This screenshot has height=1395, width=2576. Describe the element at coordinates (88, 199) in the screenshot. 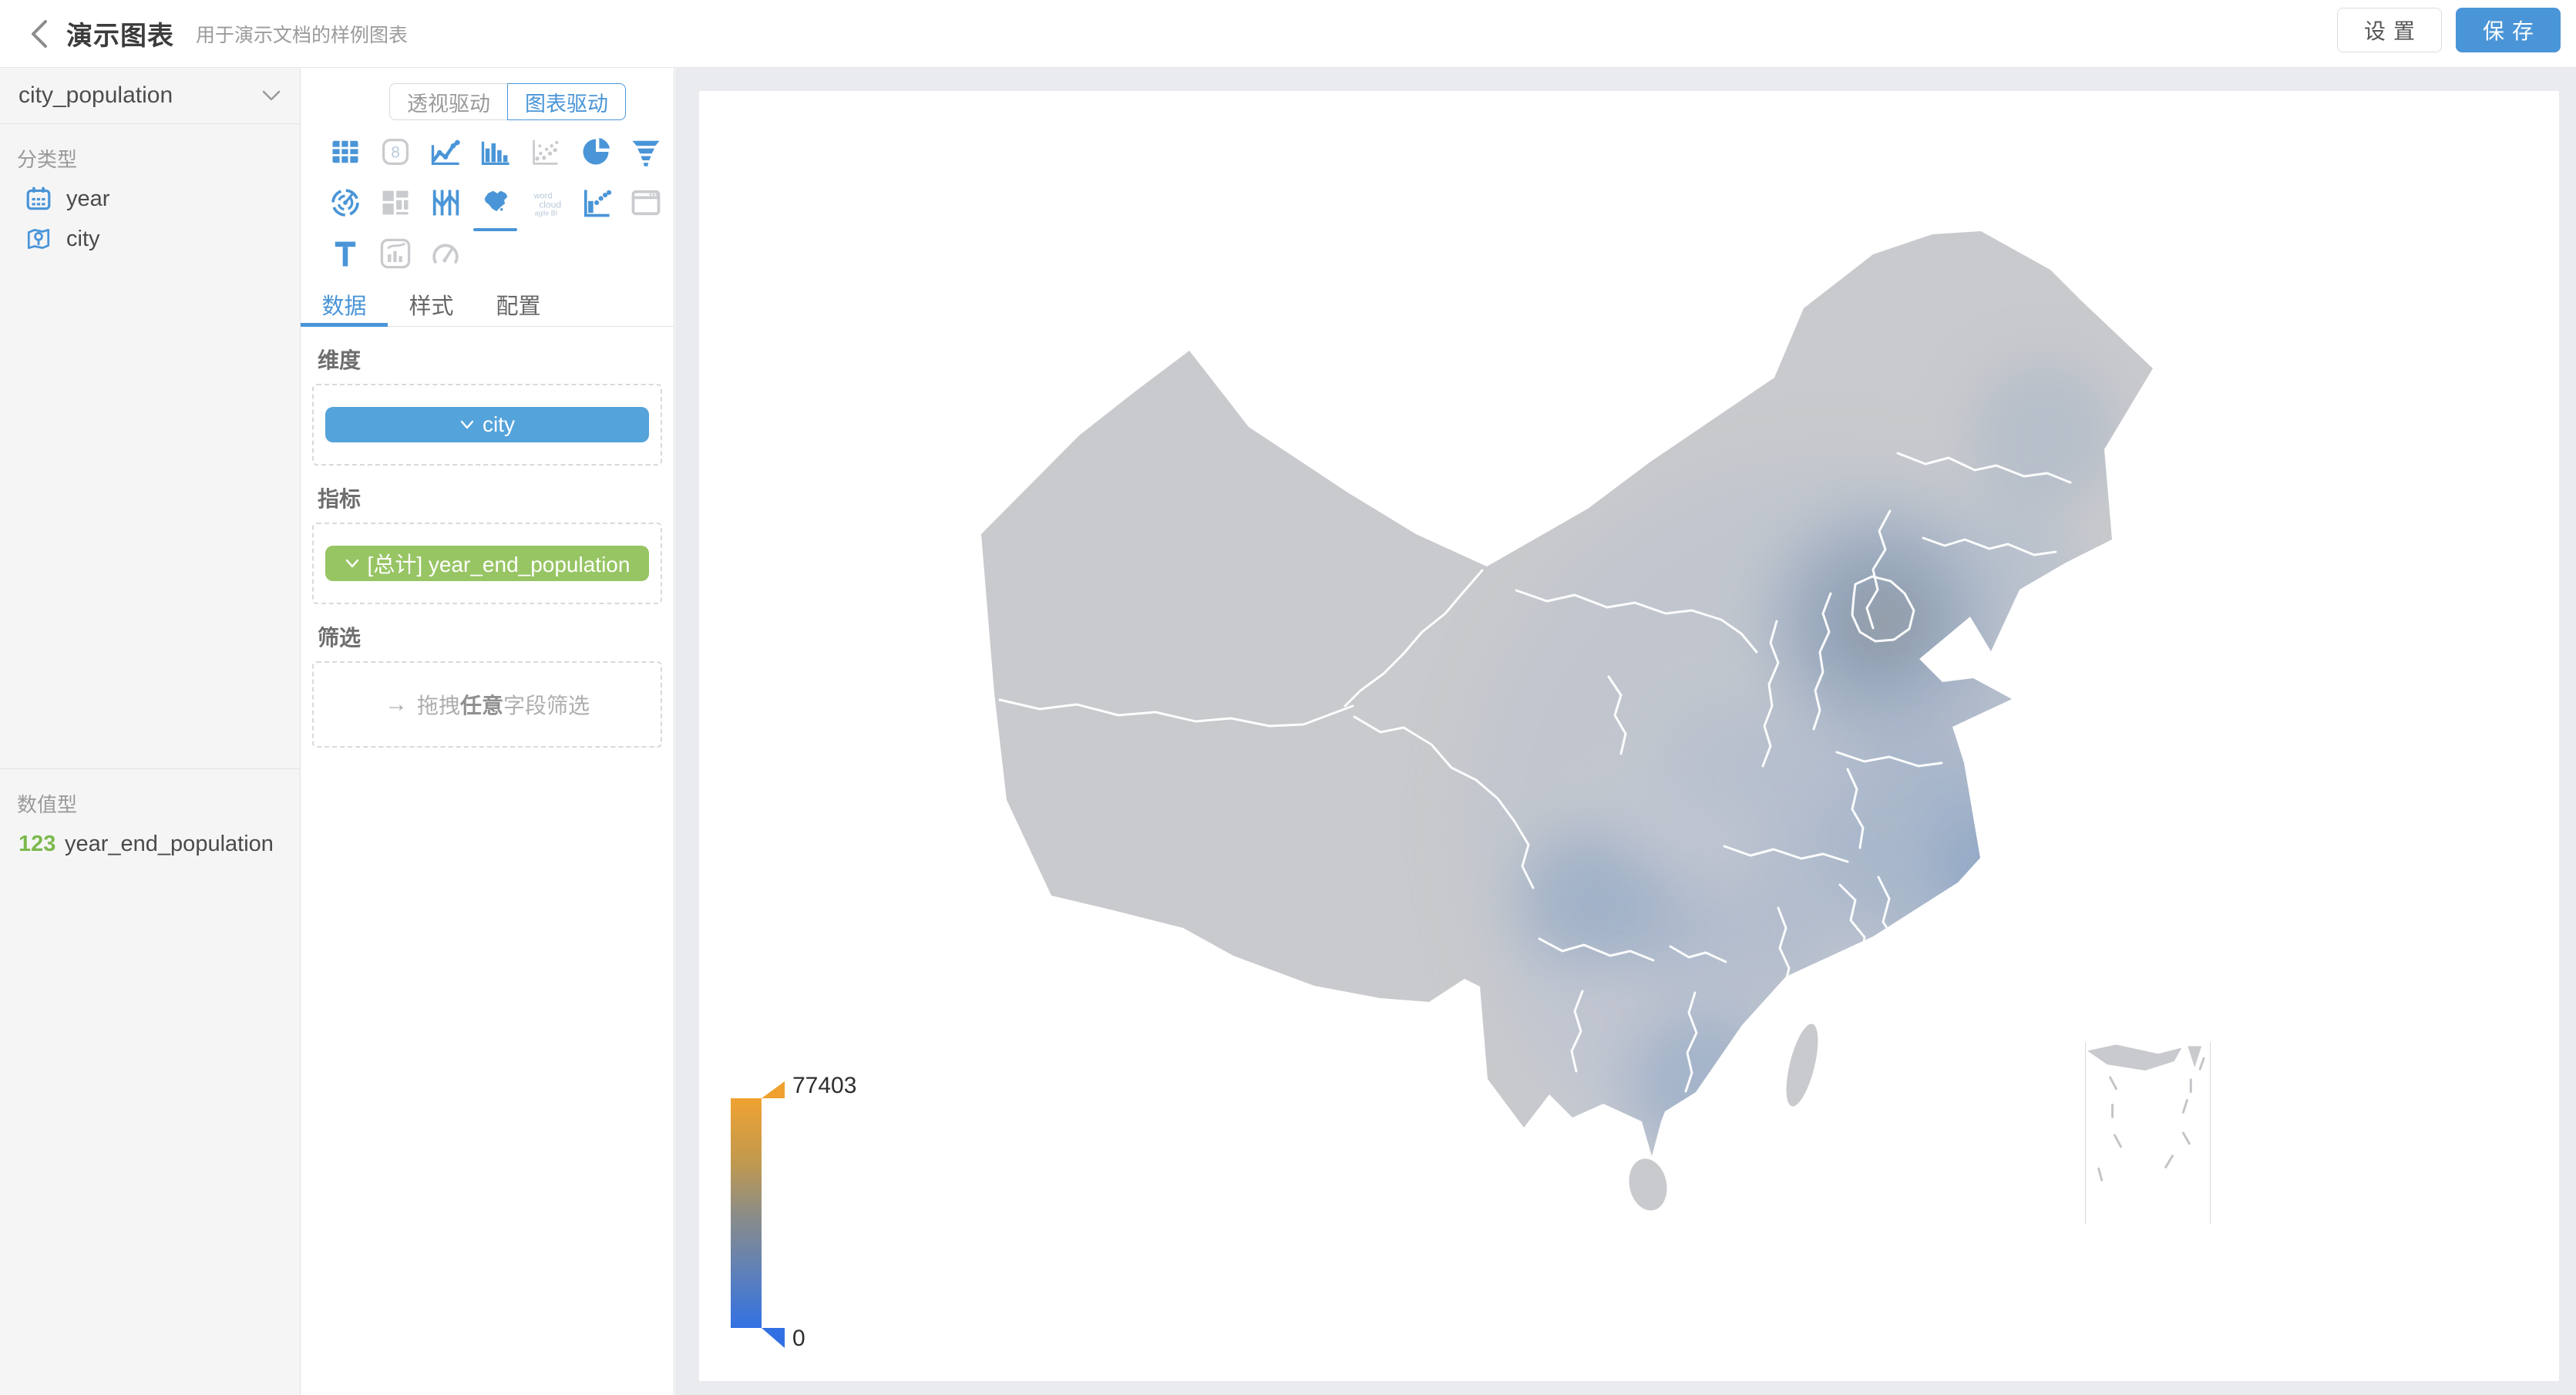

I see `field-label: year` at that location.